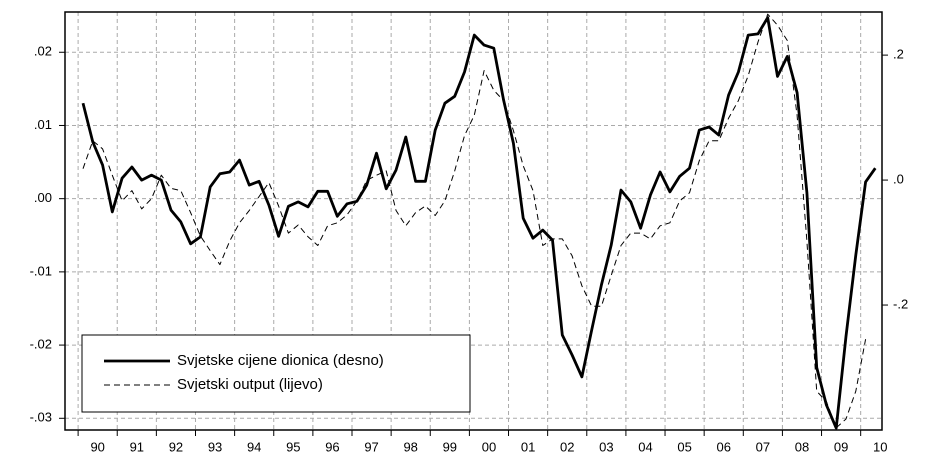  Describe the element at coordinates (645, 446) in the screenshot. I see `x-tick-label: 04` at that location.